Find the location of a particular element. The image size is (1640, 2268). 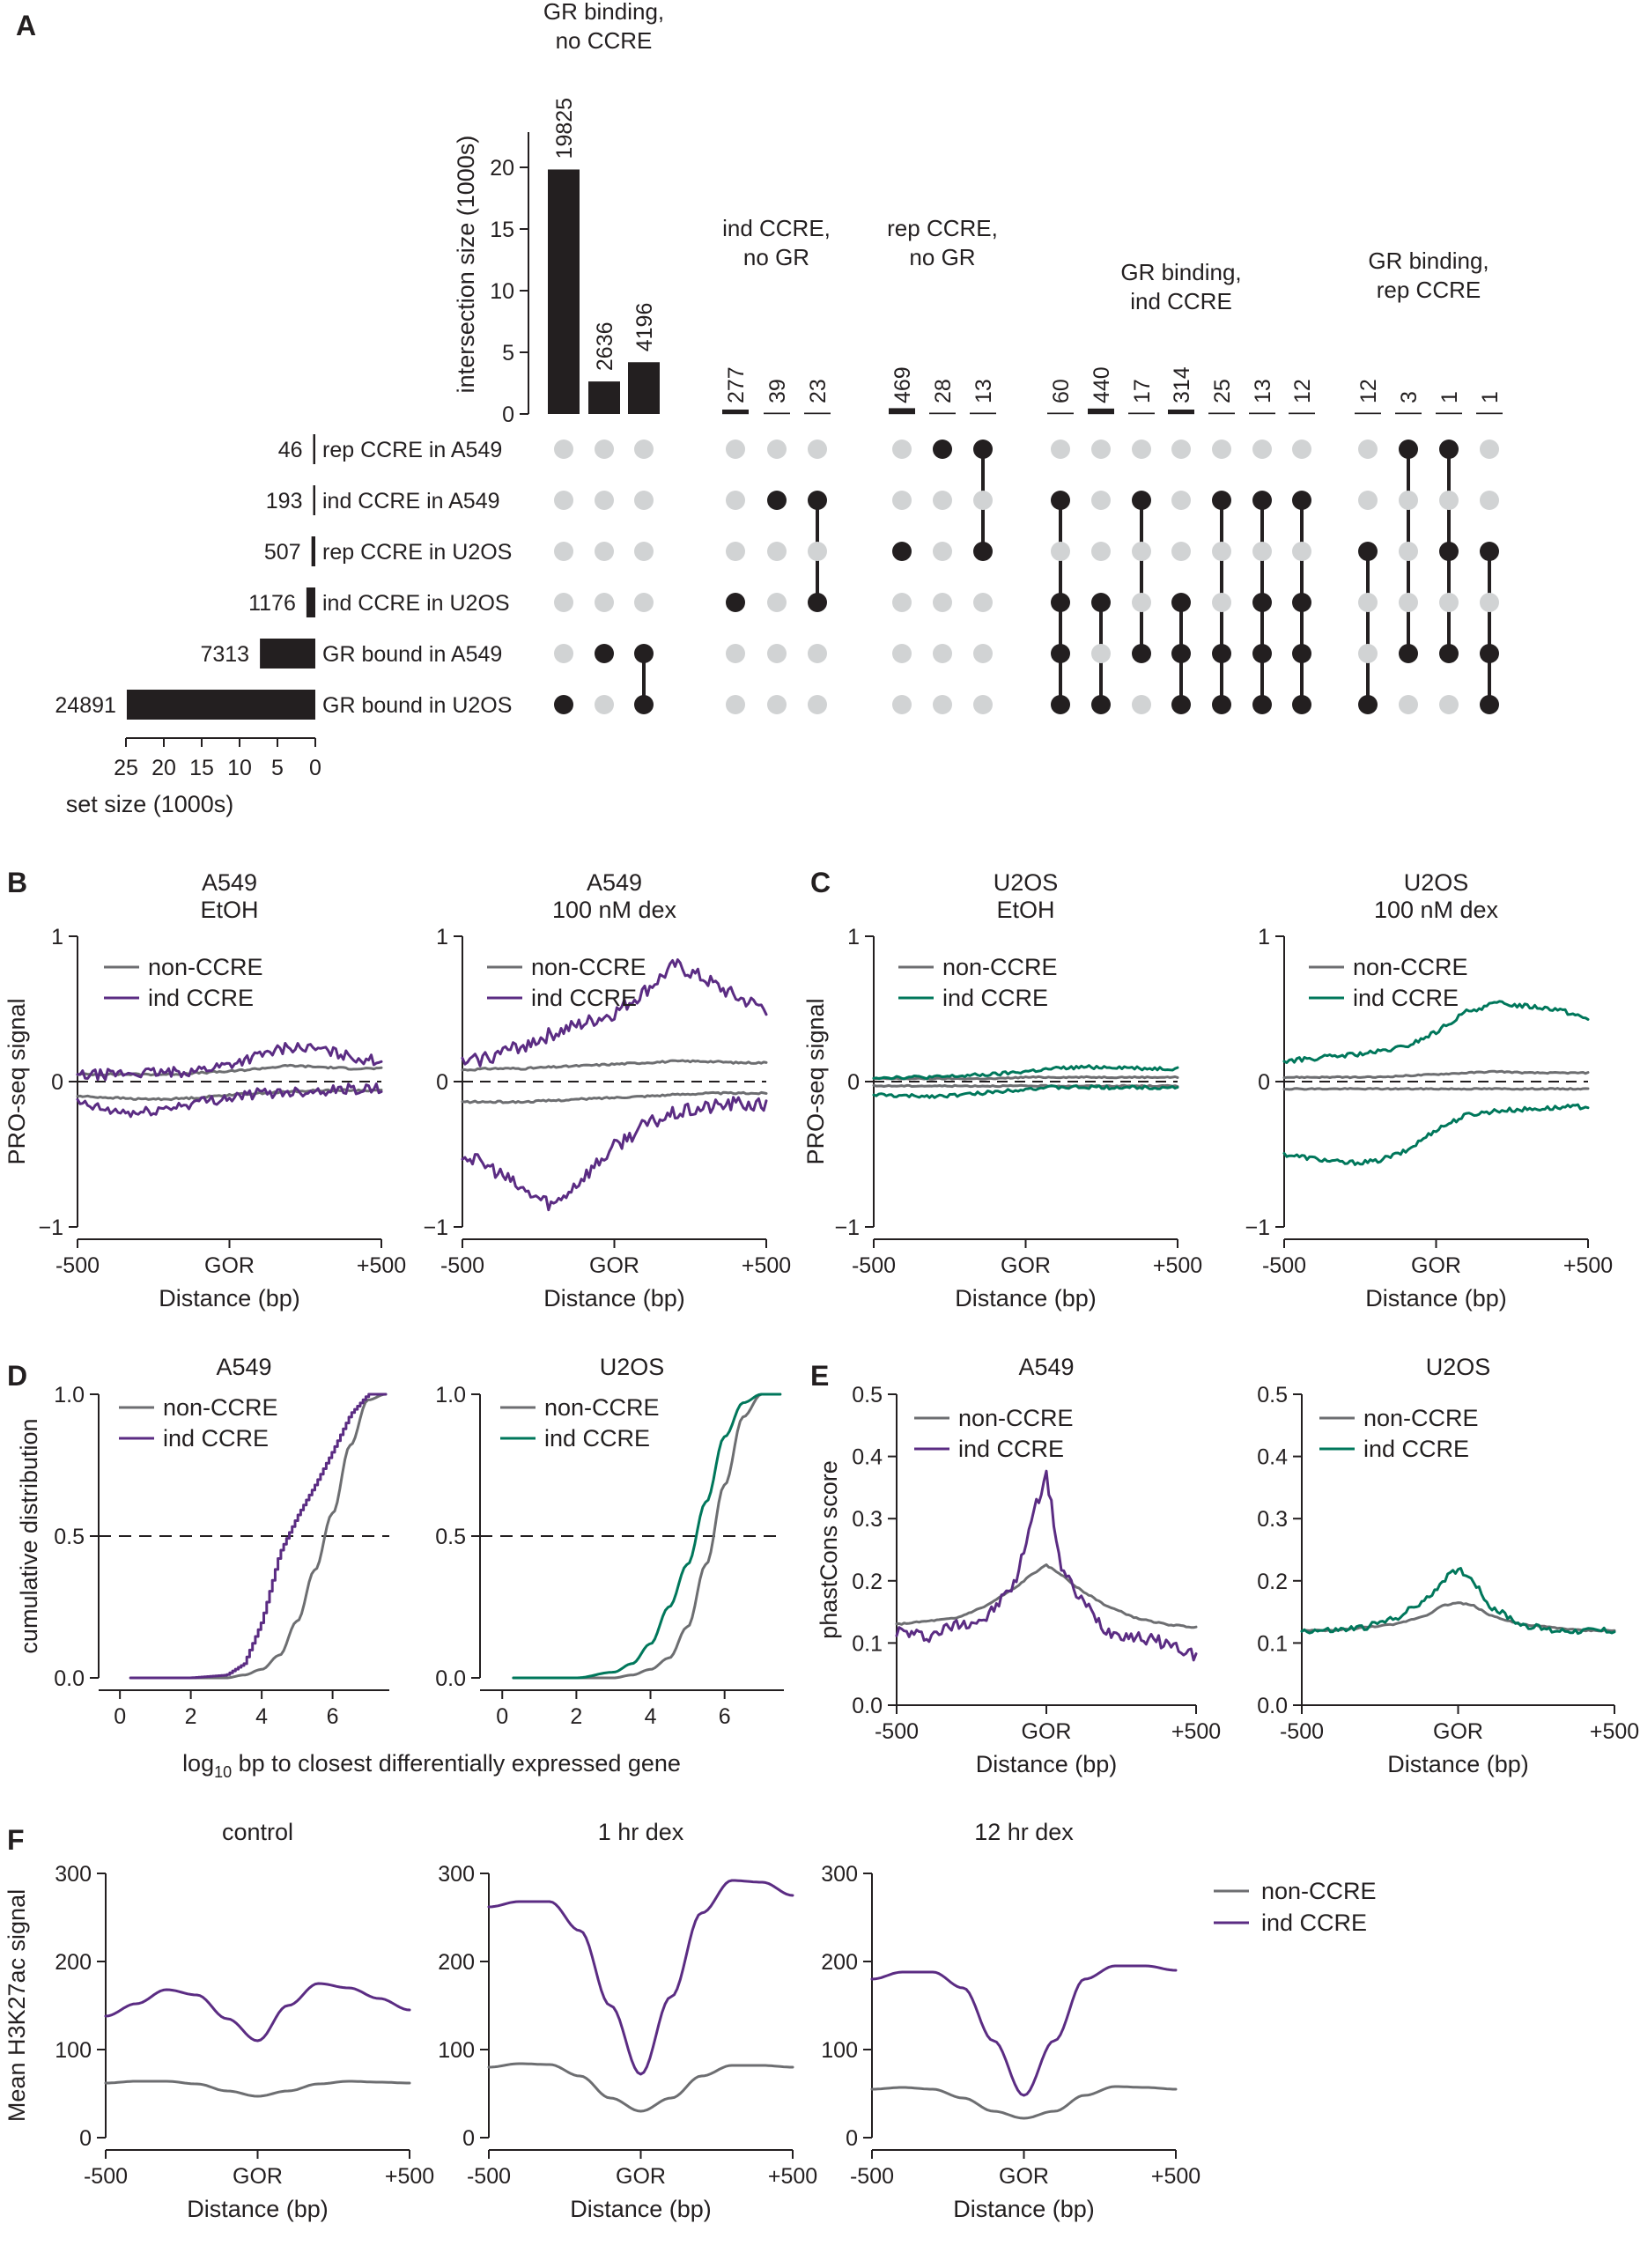

intersection-tick-label: 10 is located at coordinates (502, 292).